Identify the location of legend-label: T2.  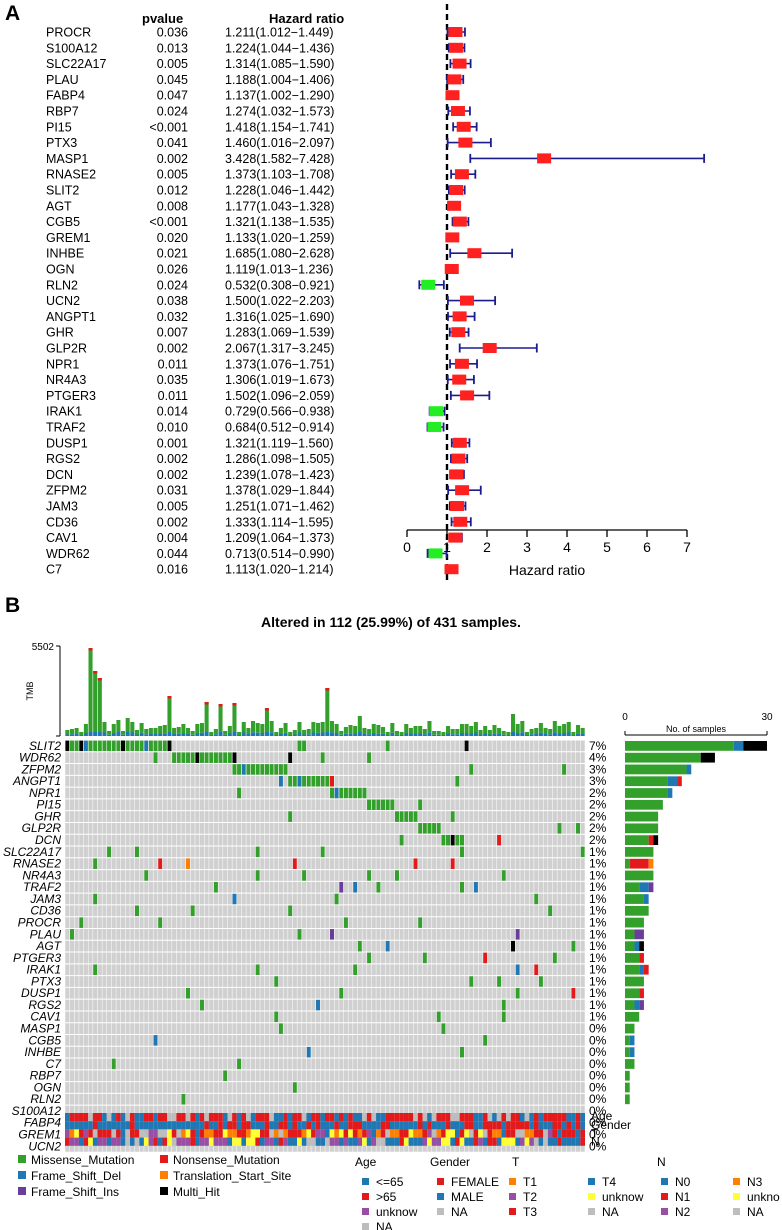
(530, 1197).